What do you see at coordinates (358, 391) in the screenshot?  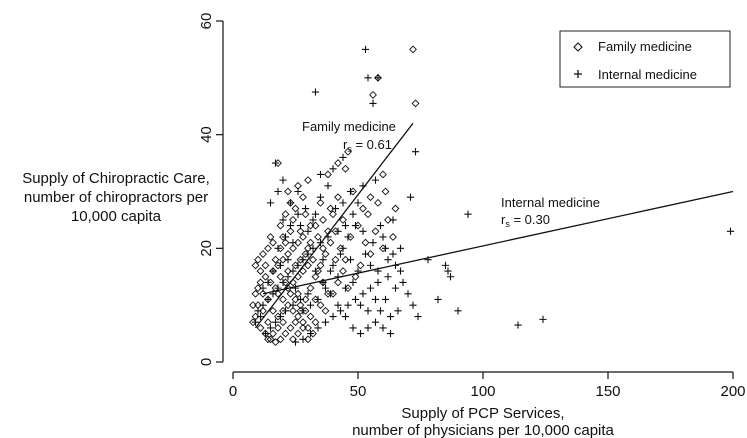 I see `x-tick-label: 50` at bounding box center [358, 391].